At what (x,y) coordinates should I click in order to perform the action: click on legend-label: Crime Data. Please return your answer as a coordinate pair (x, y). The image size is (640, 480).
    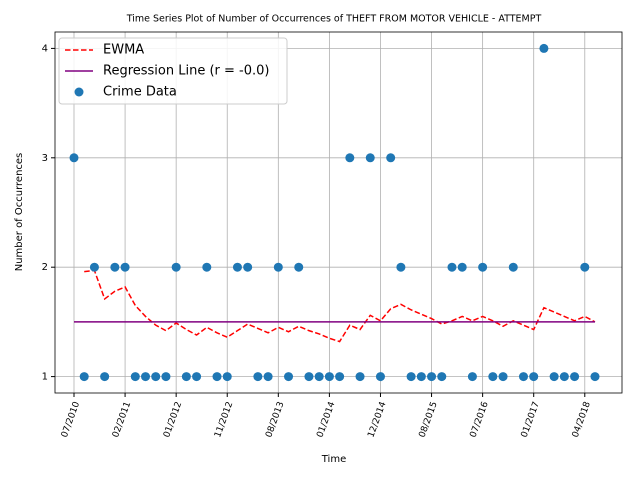
    Looking at the image, I should click on (140, 92).